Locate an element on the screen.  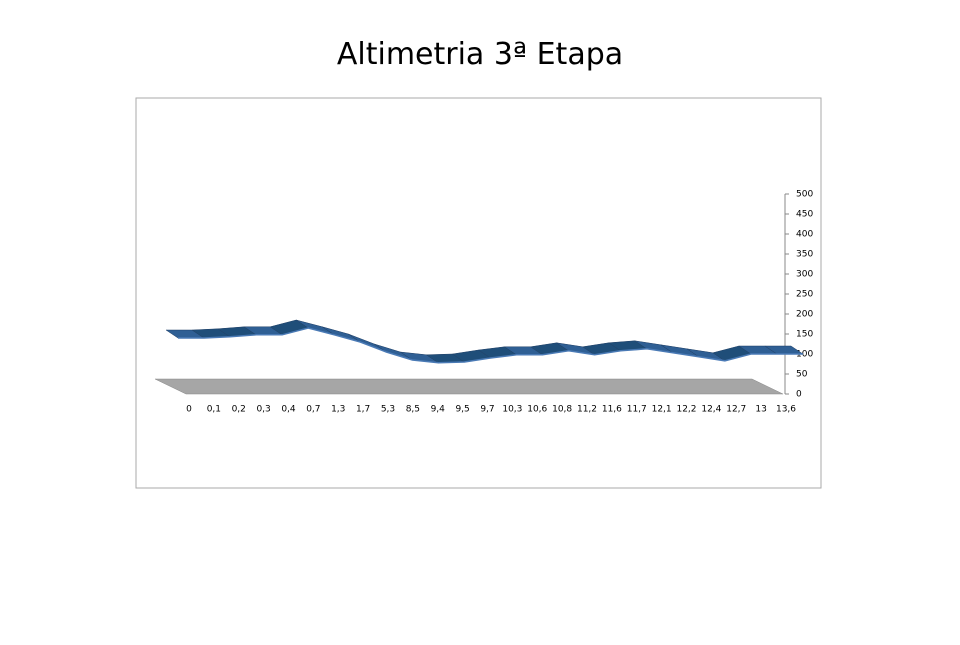
x-tick-label: 13,6 is located at coordinates (786, 410).